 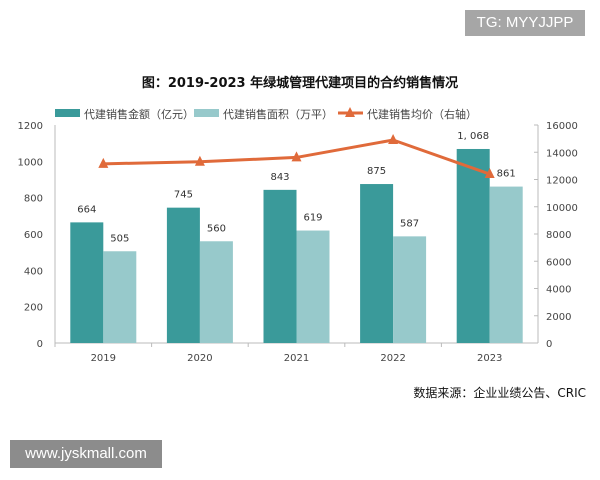 I want to click on left-tick-label: 1200, so click(x=30, y=126).